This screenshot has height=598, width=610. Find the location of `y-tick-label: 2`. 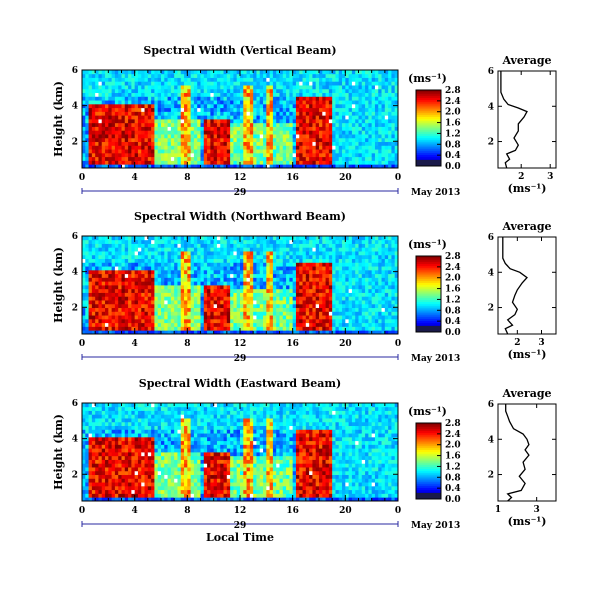

y-tick-label: 2 is located at coordinates (75, 142).